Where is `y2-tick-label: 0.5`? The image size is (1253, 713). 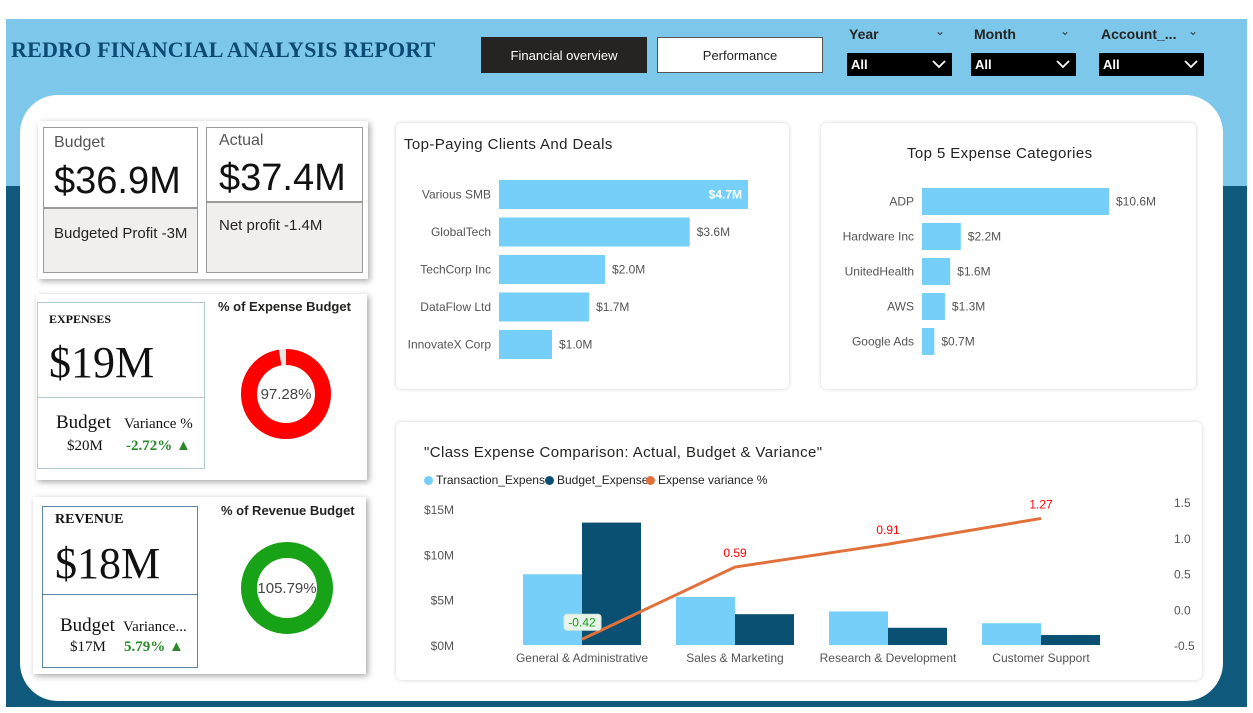
y2-tick-label: 0.5 is located at coordinates (1182, 575).